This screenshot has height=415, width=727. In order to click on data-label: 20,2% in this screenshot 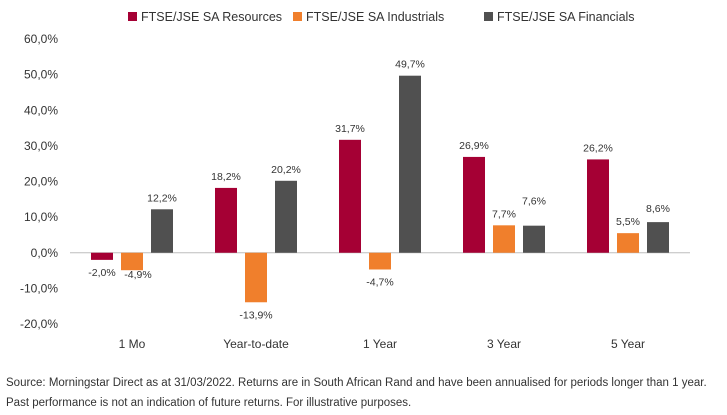, I will do `click(286, 170)`.